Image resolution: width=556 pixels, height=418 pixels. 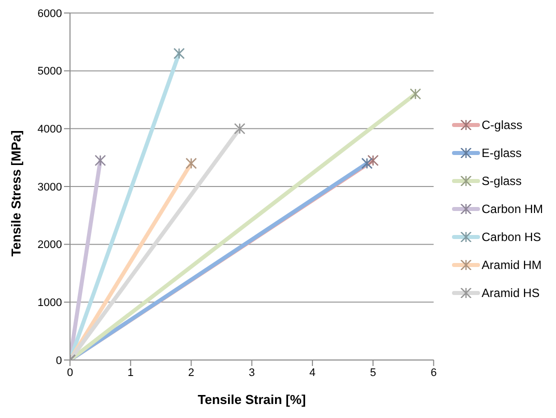 I want to click on x-tick-label: 3, so click(x=251, y=372).